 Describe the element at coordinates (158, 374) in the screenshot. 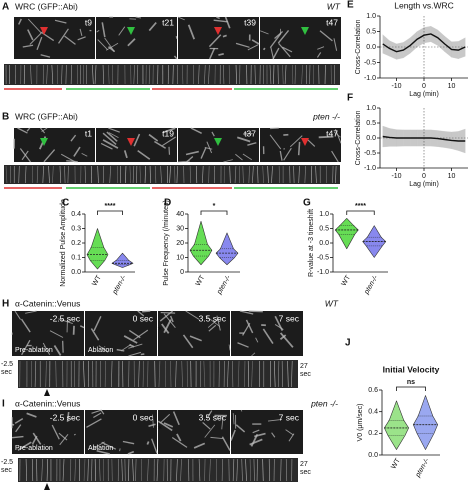

I see `kymograph` at that location.